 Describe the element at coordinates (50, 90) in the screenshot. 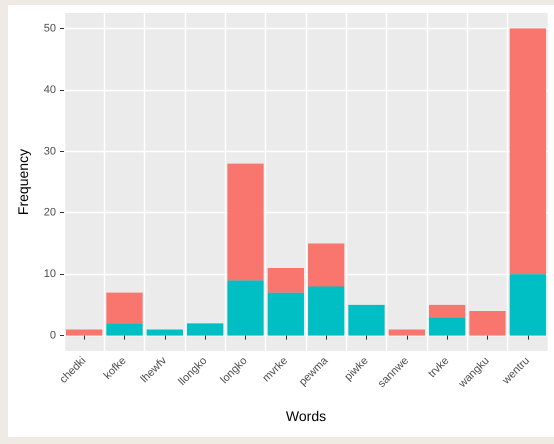

I see `y-tick-label: 40` at that location.